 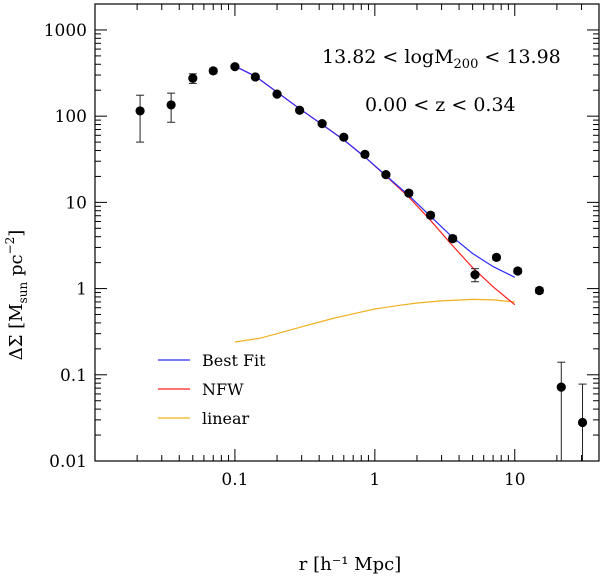 I want to click on redshift-range-annotation: 0.00 < z < 0.34, so click(x=440, y=105).